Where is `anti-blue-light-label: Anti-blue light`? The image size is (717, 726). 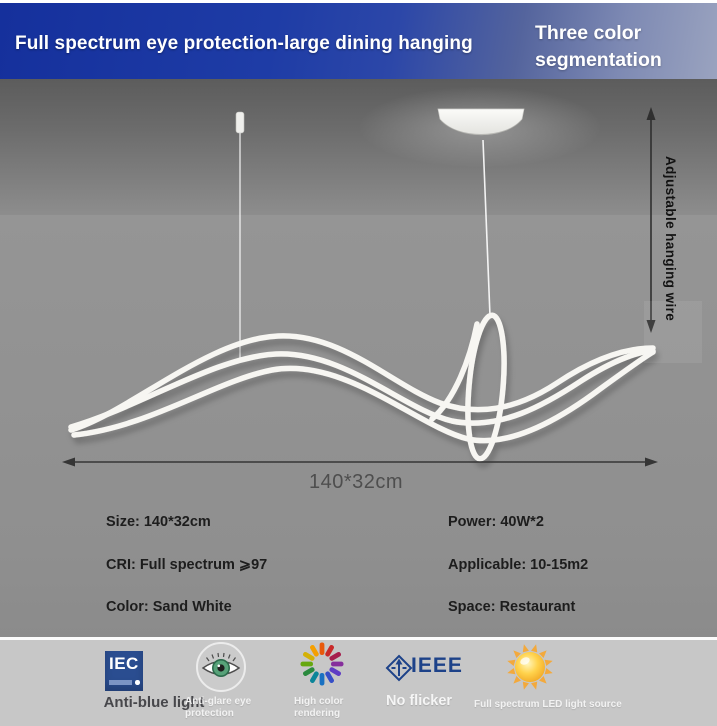 anti-blue-light-label: Anti-blue light is located at coordinates (154, 702).